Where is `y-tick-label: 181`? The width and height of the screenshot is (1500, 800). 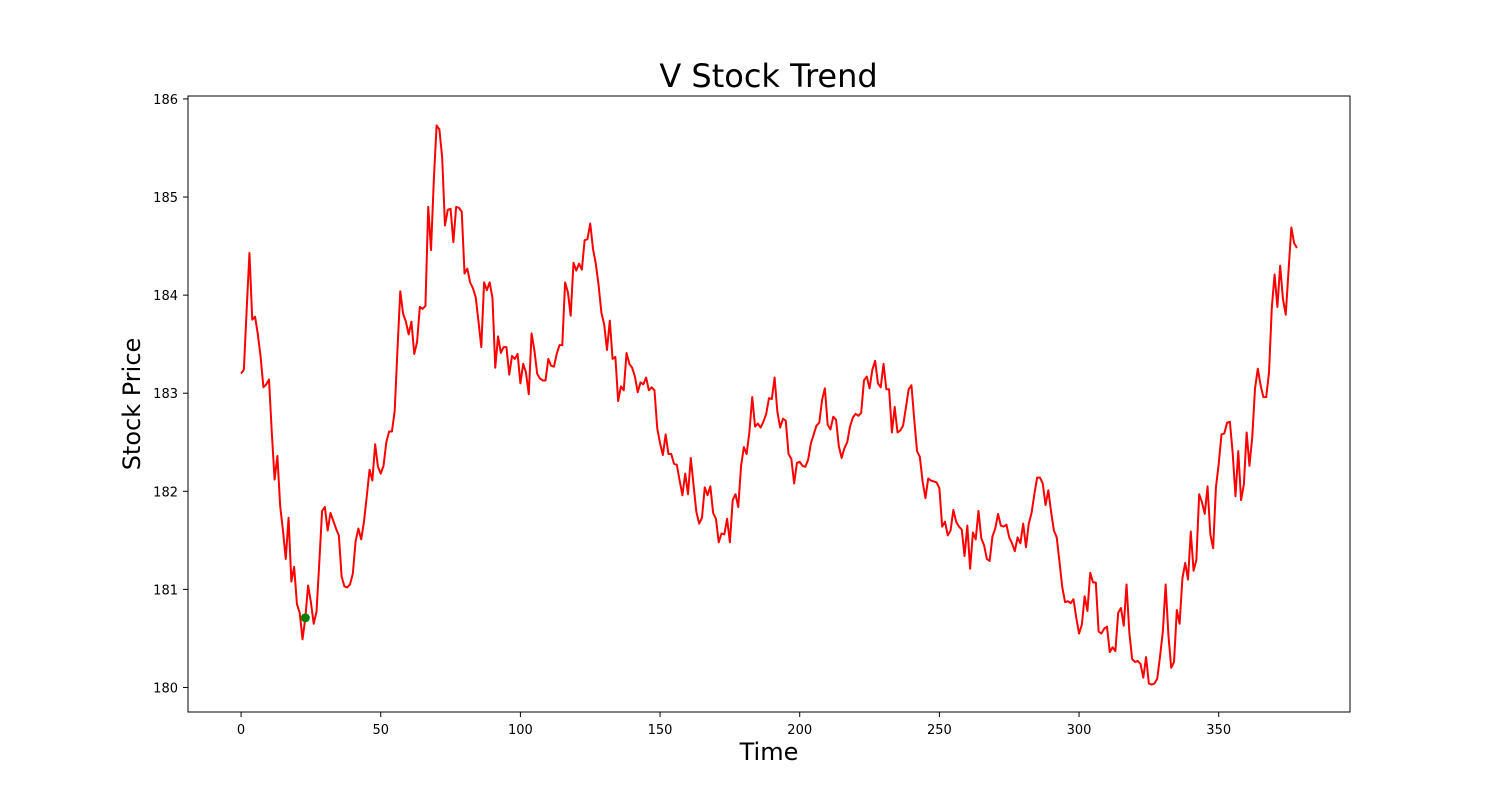
y-tick-label: 181 is located at coordinates (165, 590).